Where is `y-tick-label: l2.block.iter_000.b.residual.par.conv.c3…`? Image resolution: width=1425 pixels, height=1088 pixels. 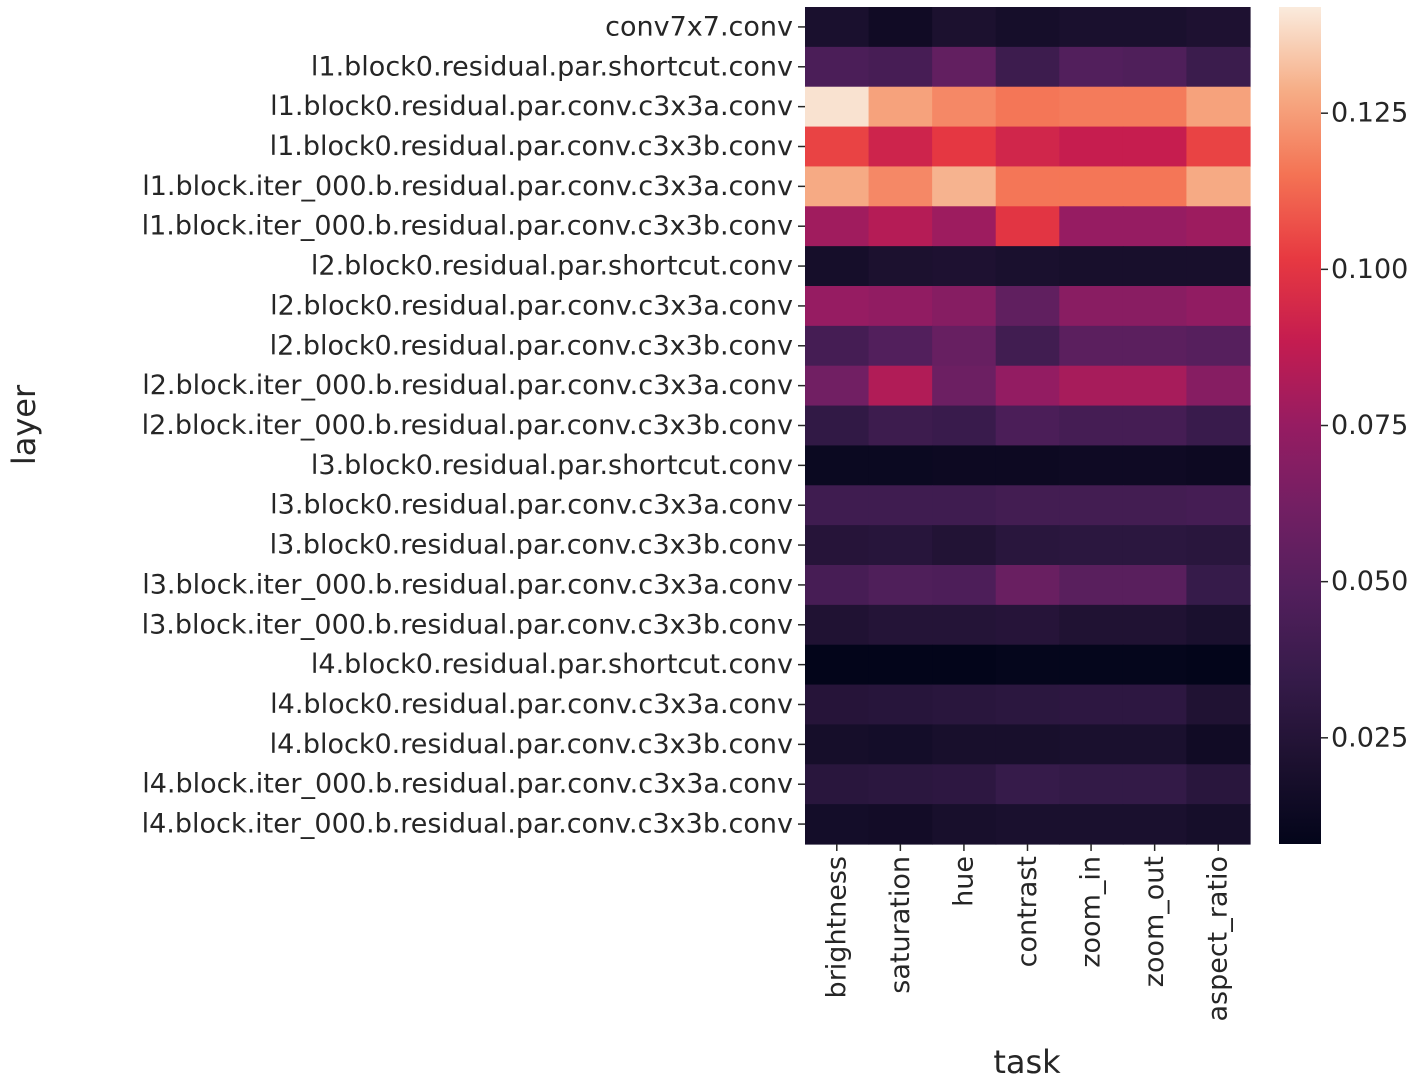 y-tick-label: l2.block.iter_000.b.residual.par.conv.c3… is located at coordinates (467, 425).